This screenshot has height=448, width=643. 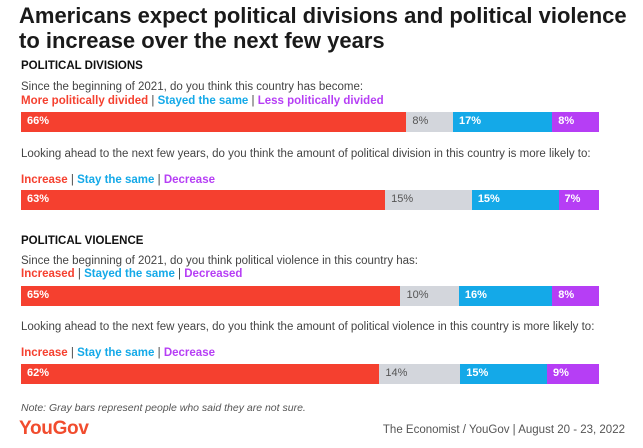 What do you see at coordinates (200, 374) in the screenshot?
I see `bar-segment-primary: 62%` at bounding box center [200, 374].